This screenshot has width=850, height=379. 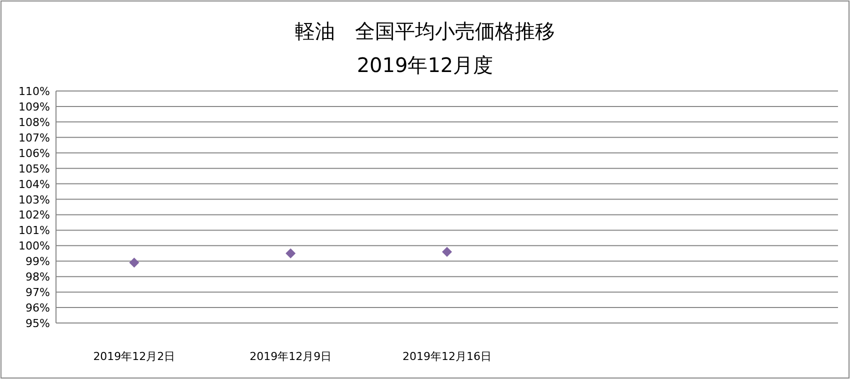 What do you see at coordinates (34, 184) in the screenshot?
I see `y-tick-label: 104%` at bounding box center [34, 184].